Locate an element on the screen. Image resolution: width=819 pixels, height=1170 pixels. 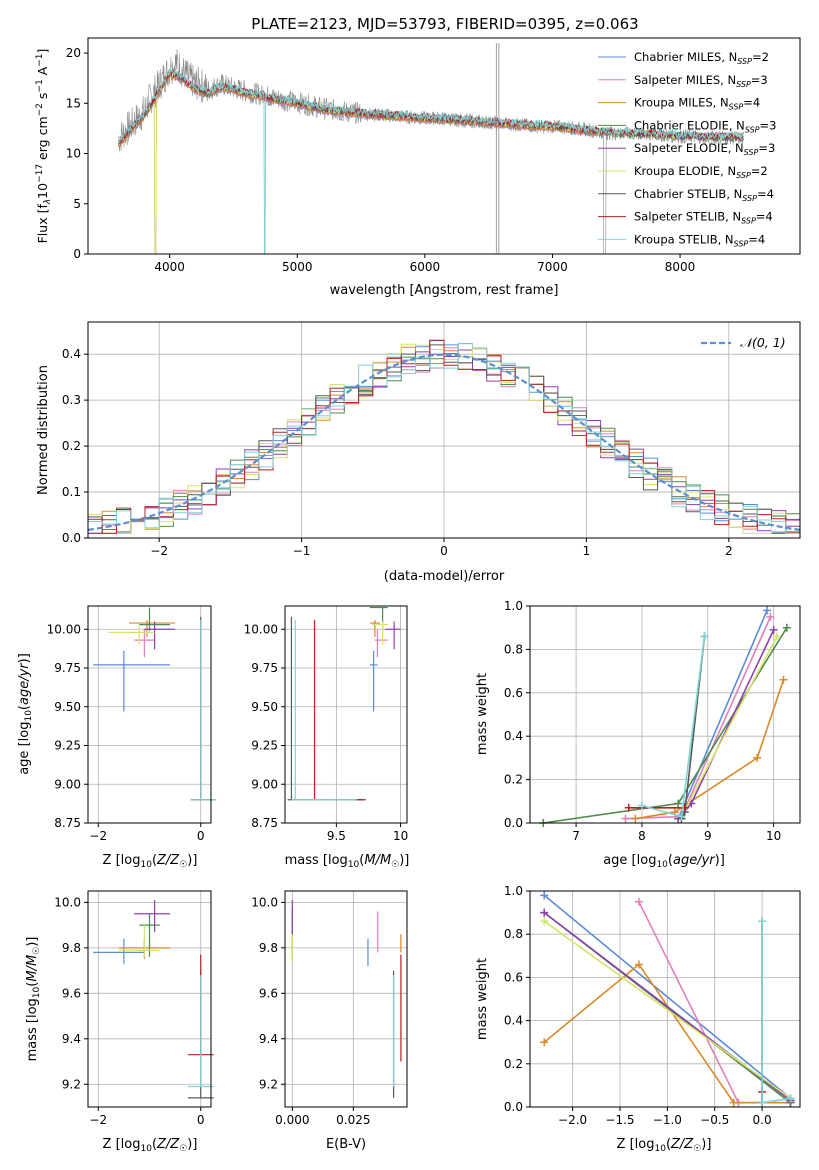
x-tick-label: 9 is located at coordinates (708, 836).